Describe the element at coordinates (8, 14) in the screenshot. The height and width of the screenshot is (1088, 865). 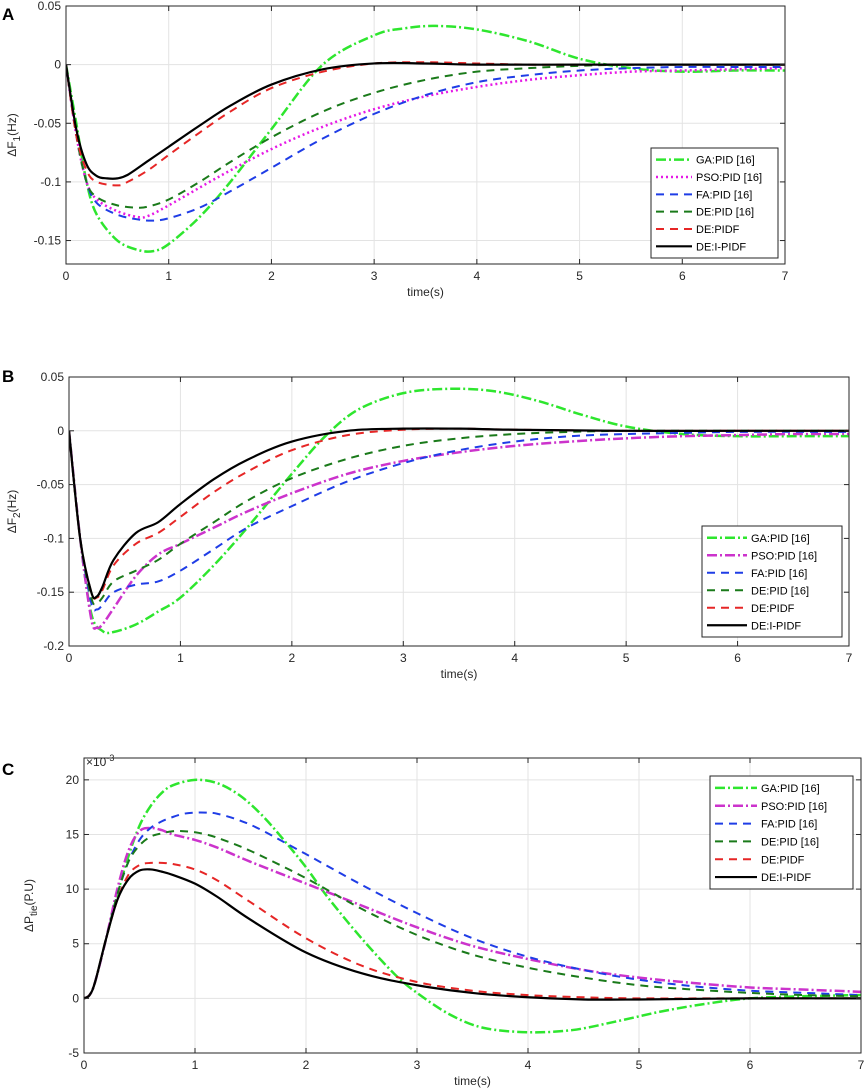
I see `panel-letter: A` at that location.